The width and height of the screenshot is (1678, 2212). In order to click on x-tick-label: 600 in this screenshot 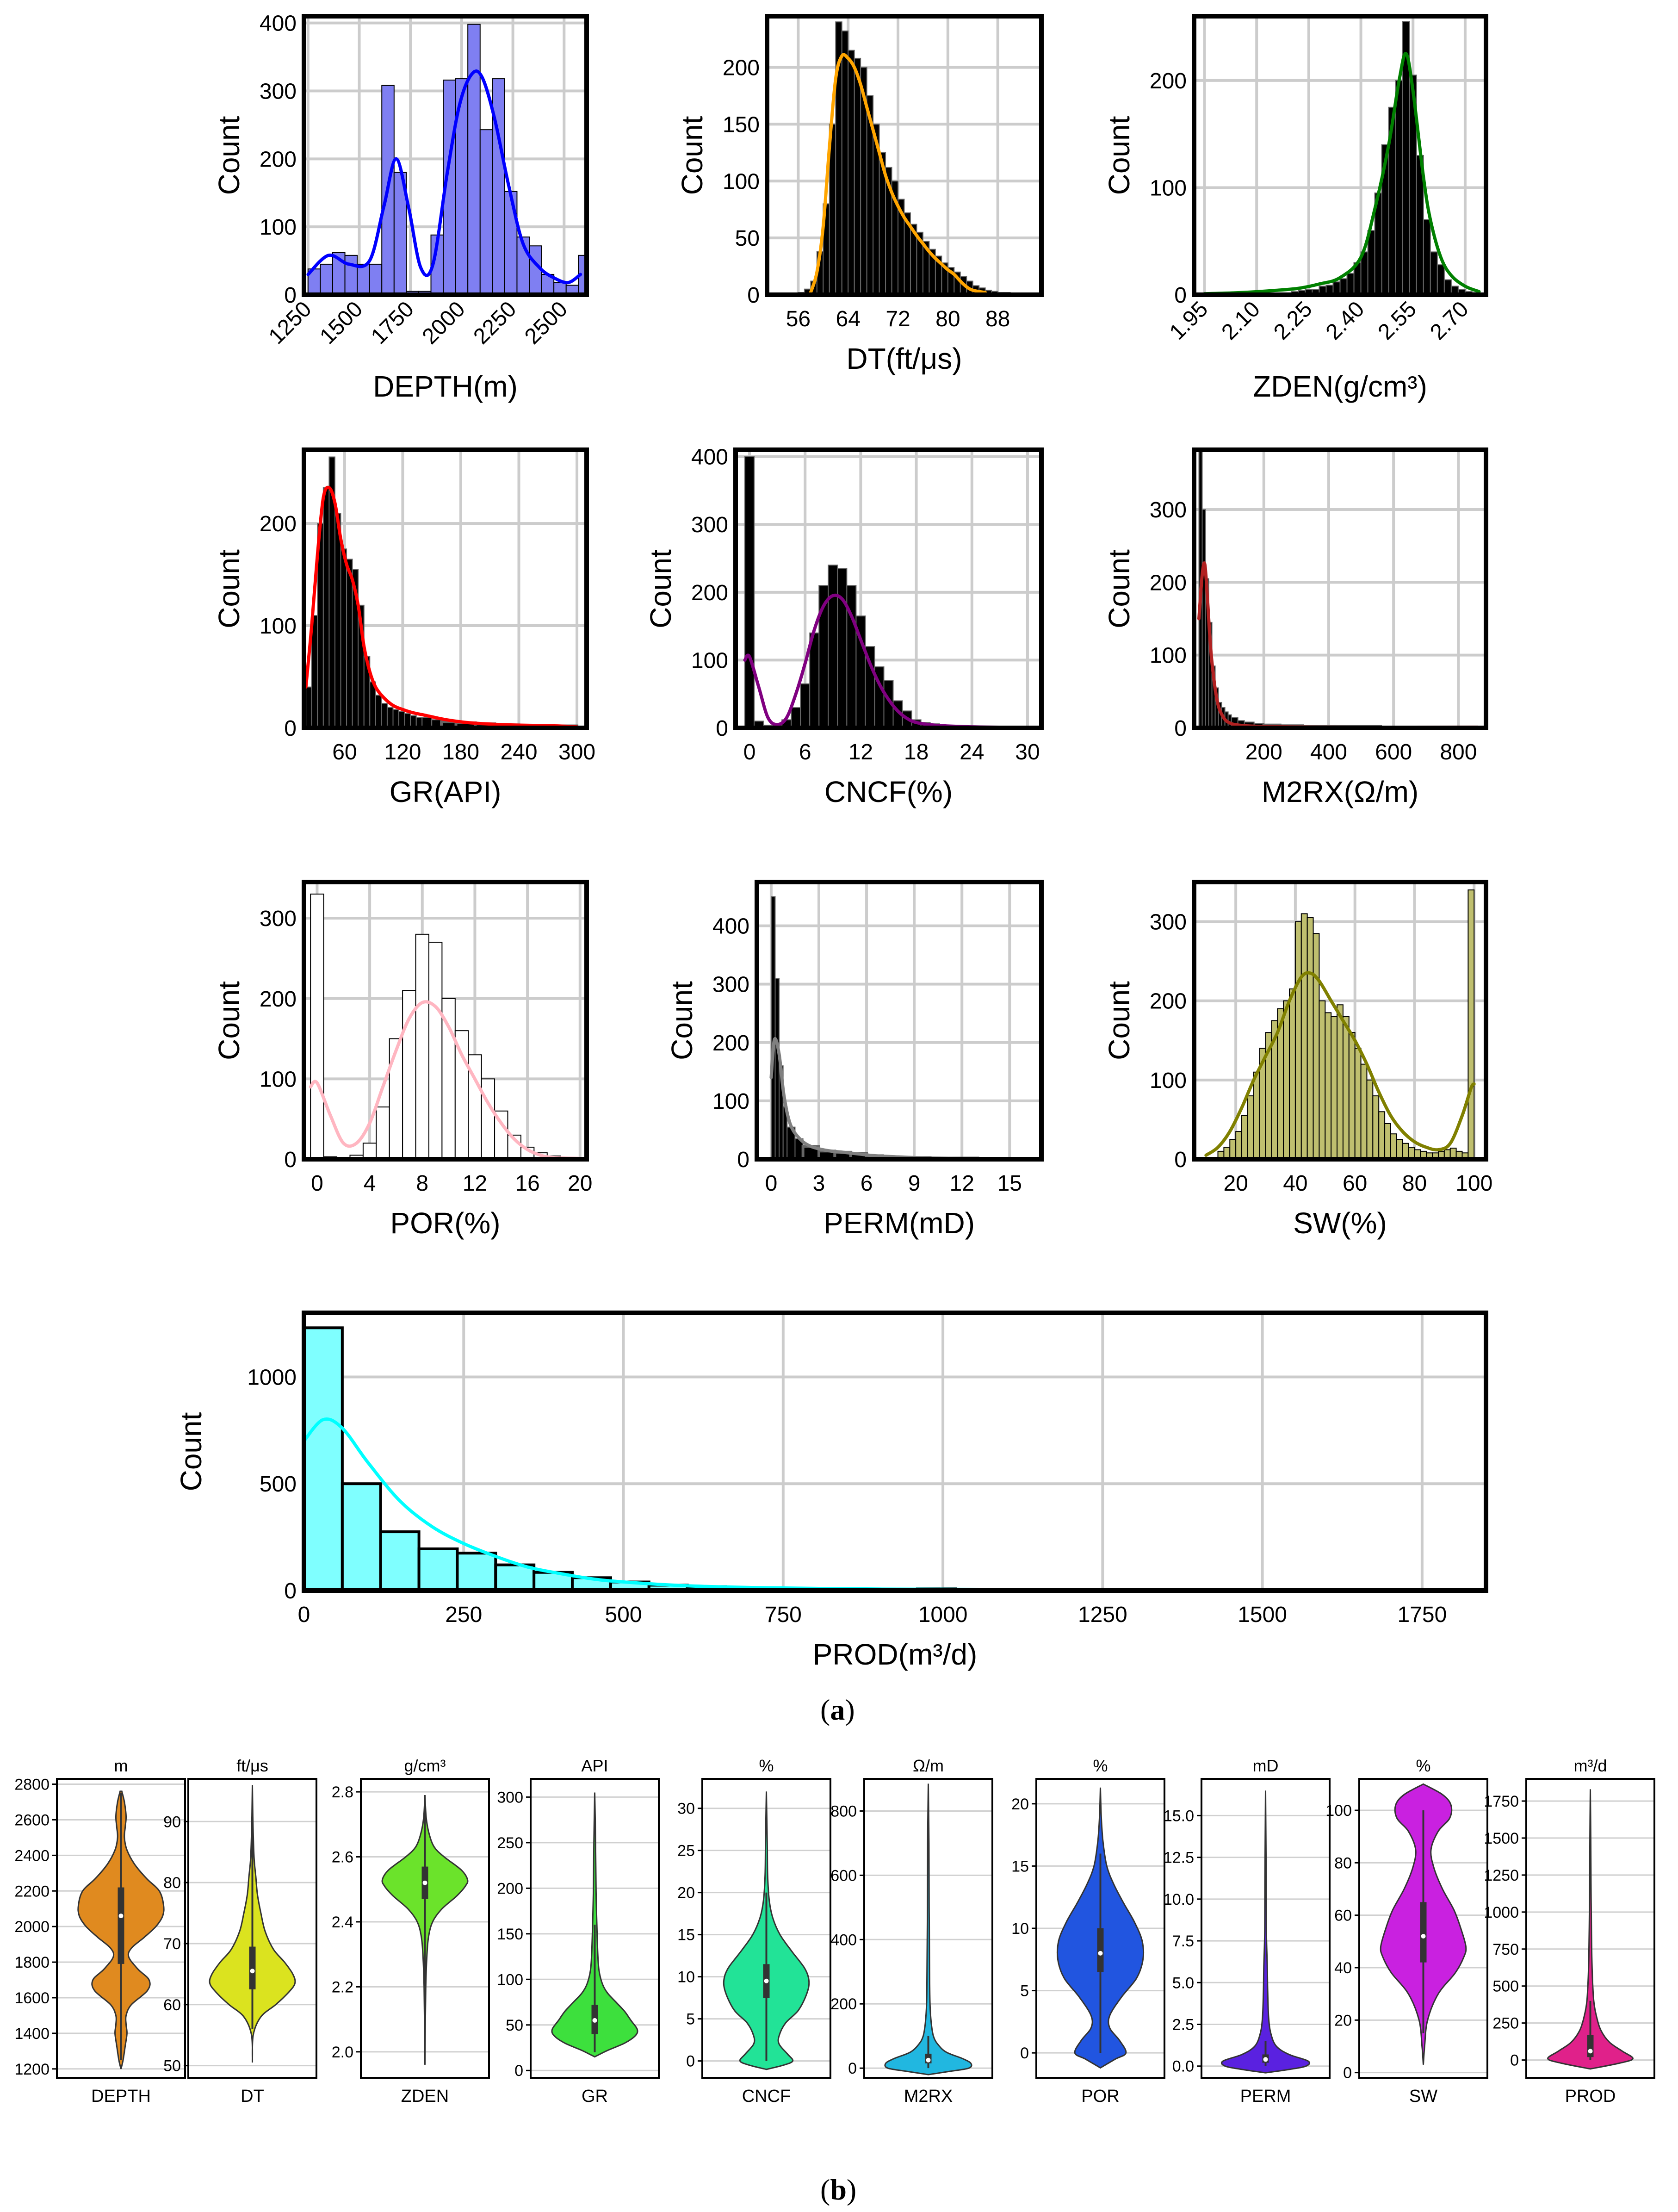, I will do `click(1393, 752)`.